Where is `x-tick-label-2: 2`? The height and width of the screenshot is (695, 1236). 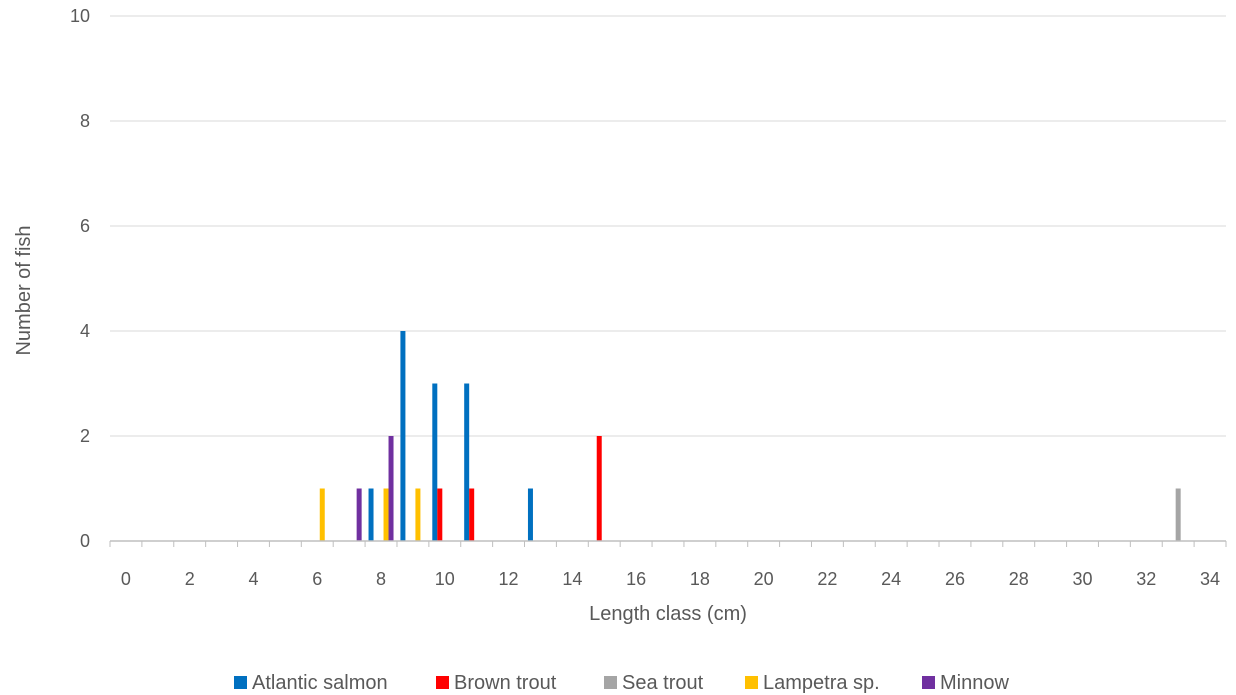 x-tick-label-2: 2 is located at coordinates (190, 579).